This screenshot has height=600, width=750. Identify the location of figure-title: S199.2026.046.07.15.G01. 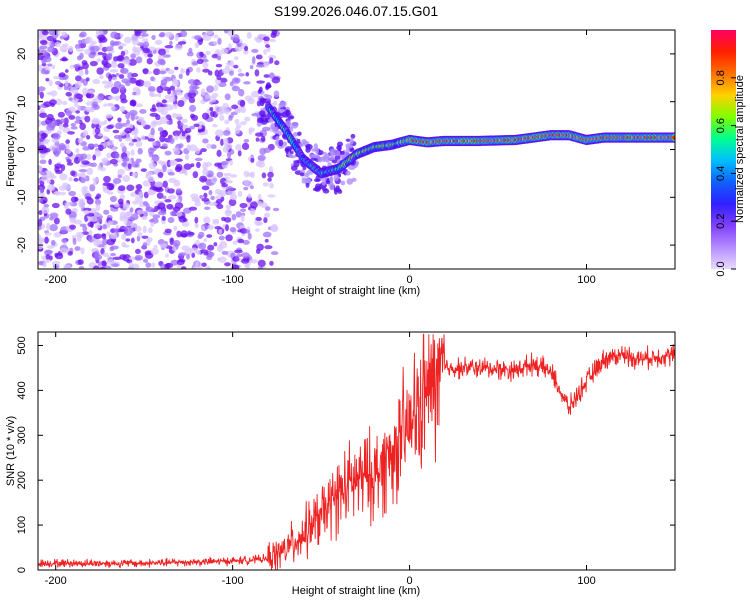
(356, 11).